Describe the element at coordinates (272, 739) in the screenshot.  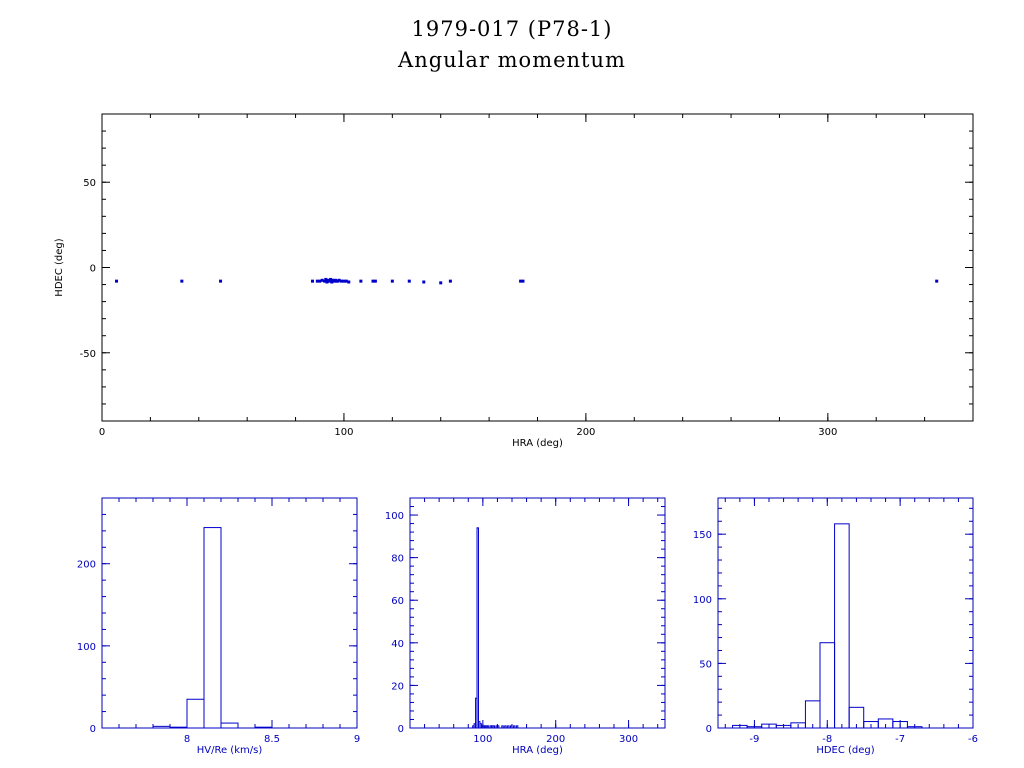
I see `x-tick-label: 8.5` at that location.